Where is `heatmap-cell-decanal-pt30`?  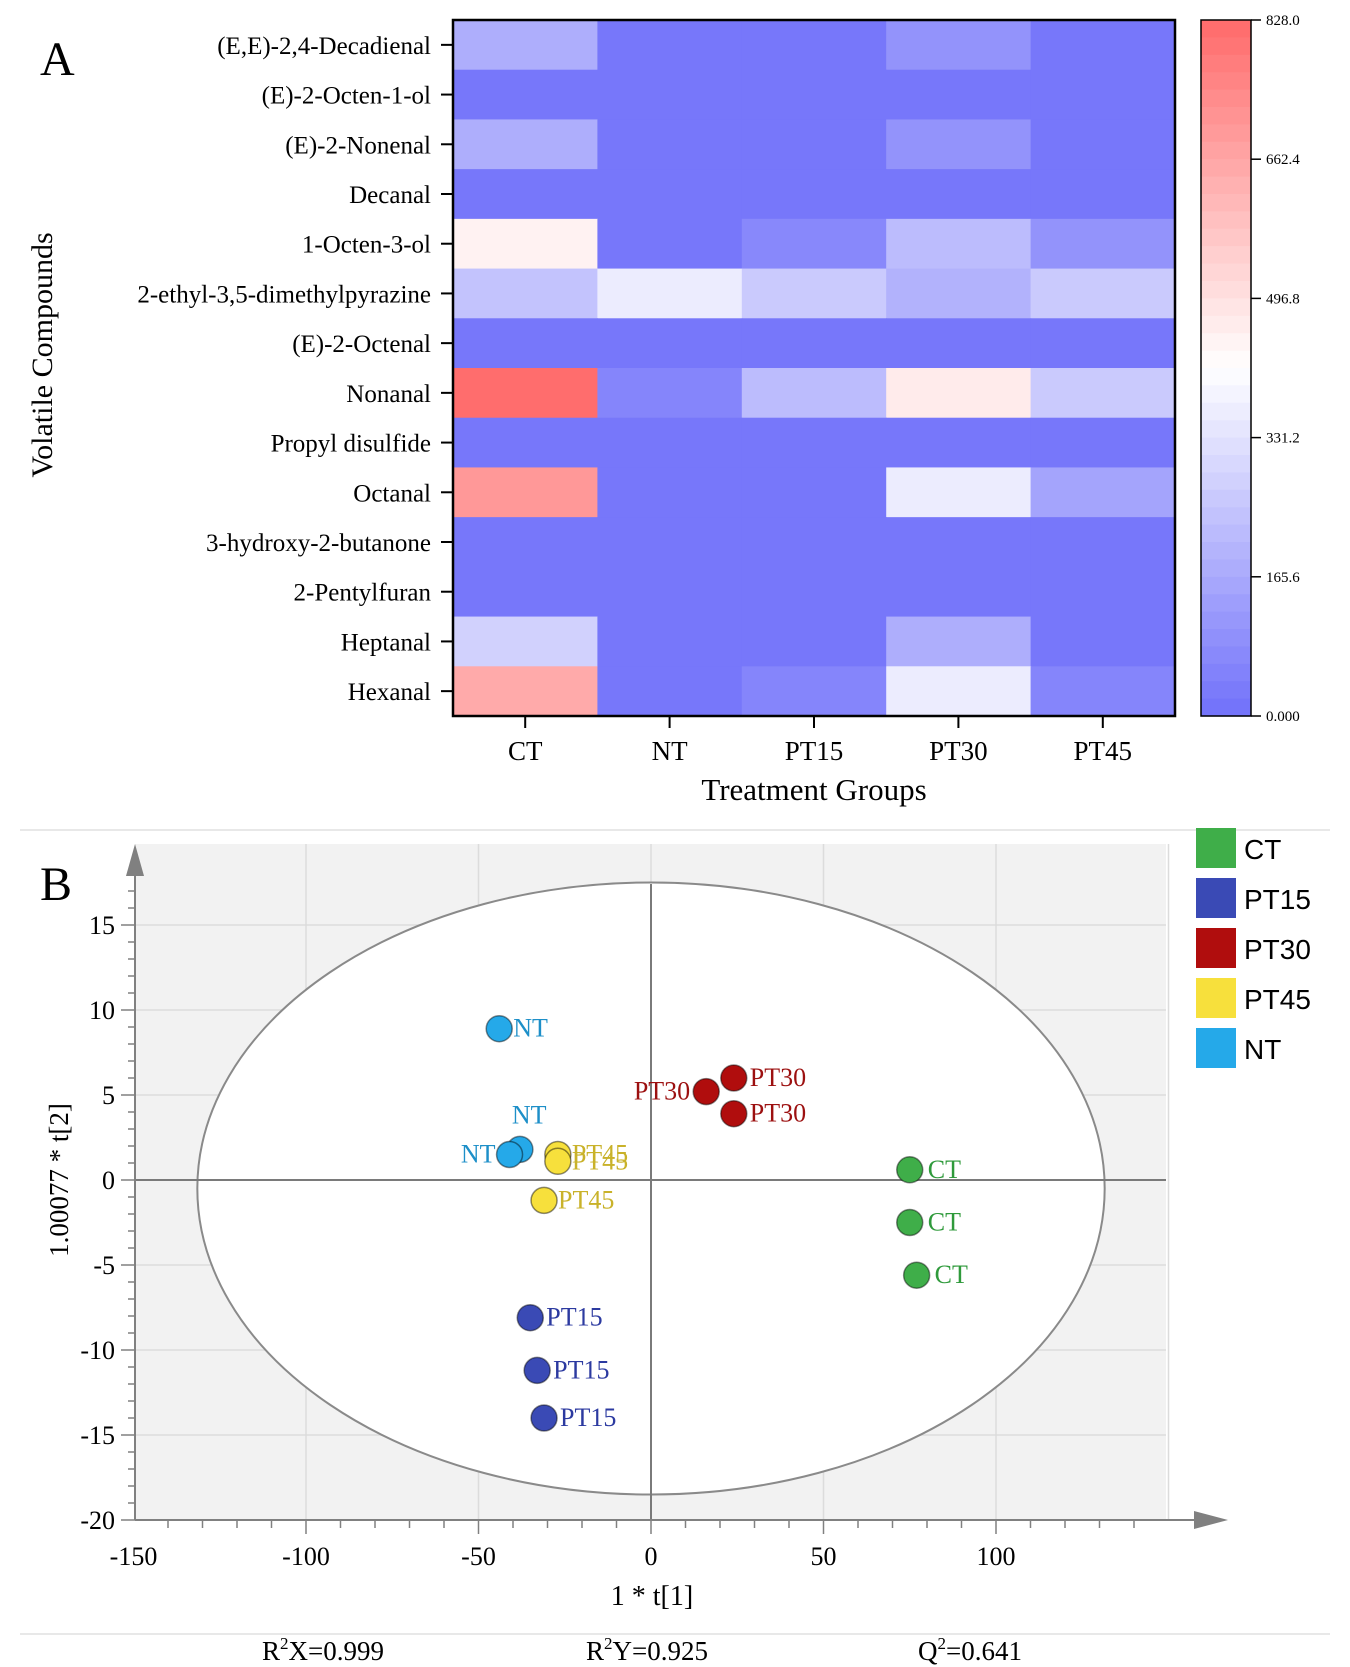 heatmap-cell-decanal-pt30 is located at coordinates (959, 194).